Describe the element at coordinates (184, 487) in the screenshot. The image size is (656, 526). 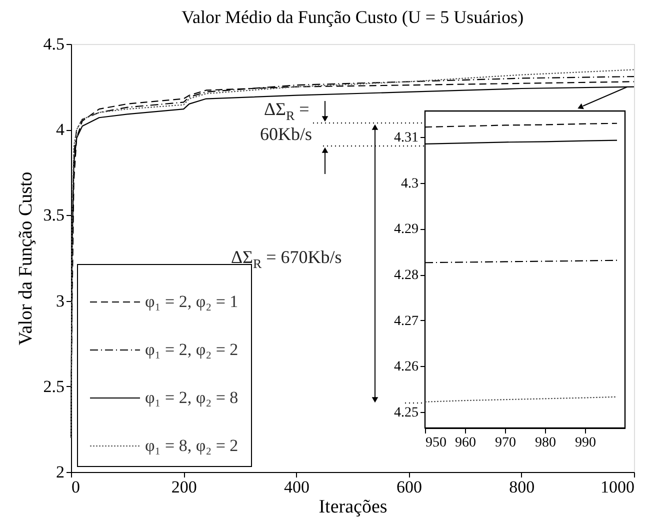
I see `x-tick-label: 200` at that location.